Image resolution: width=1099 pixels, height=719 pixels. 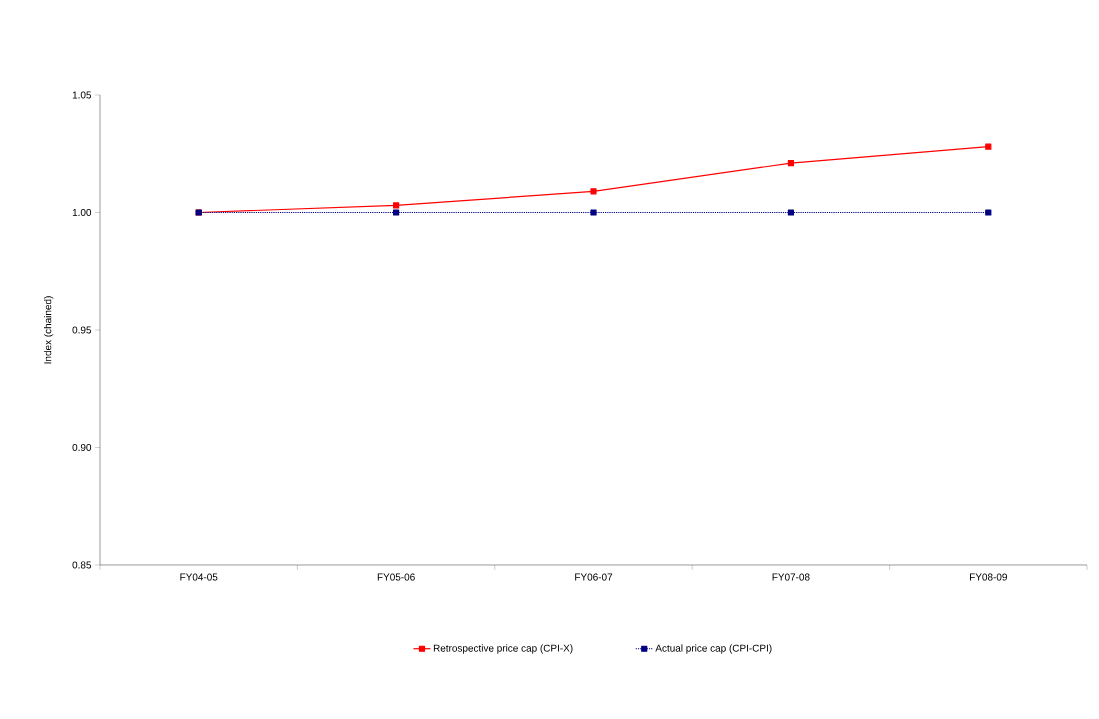 I want to click on legend-label: Retrospective price cap (CPI-X), so click(x=503, y=649).